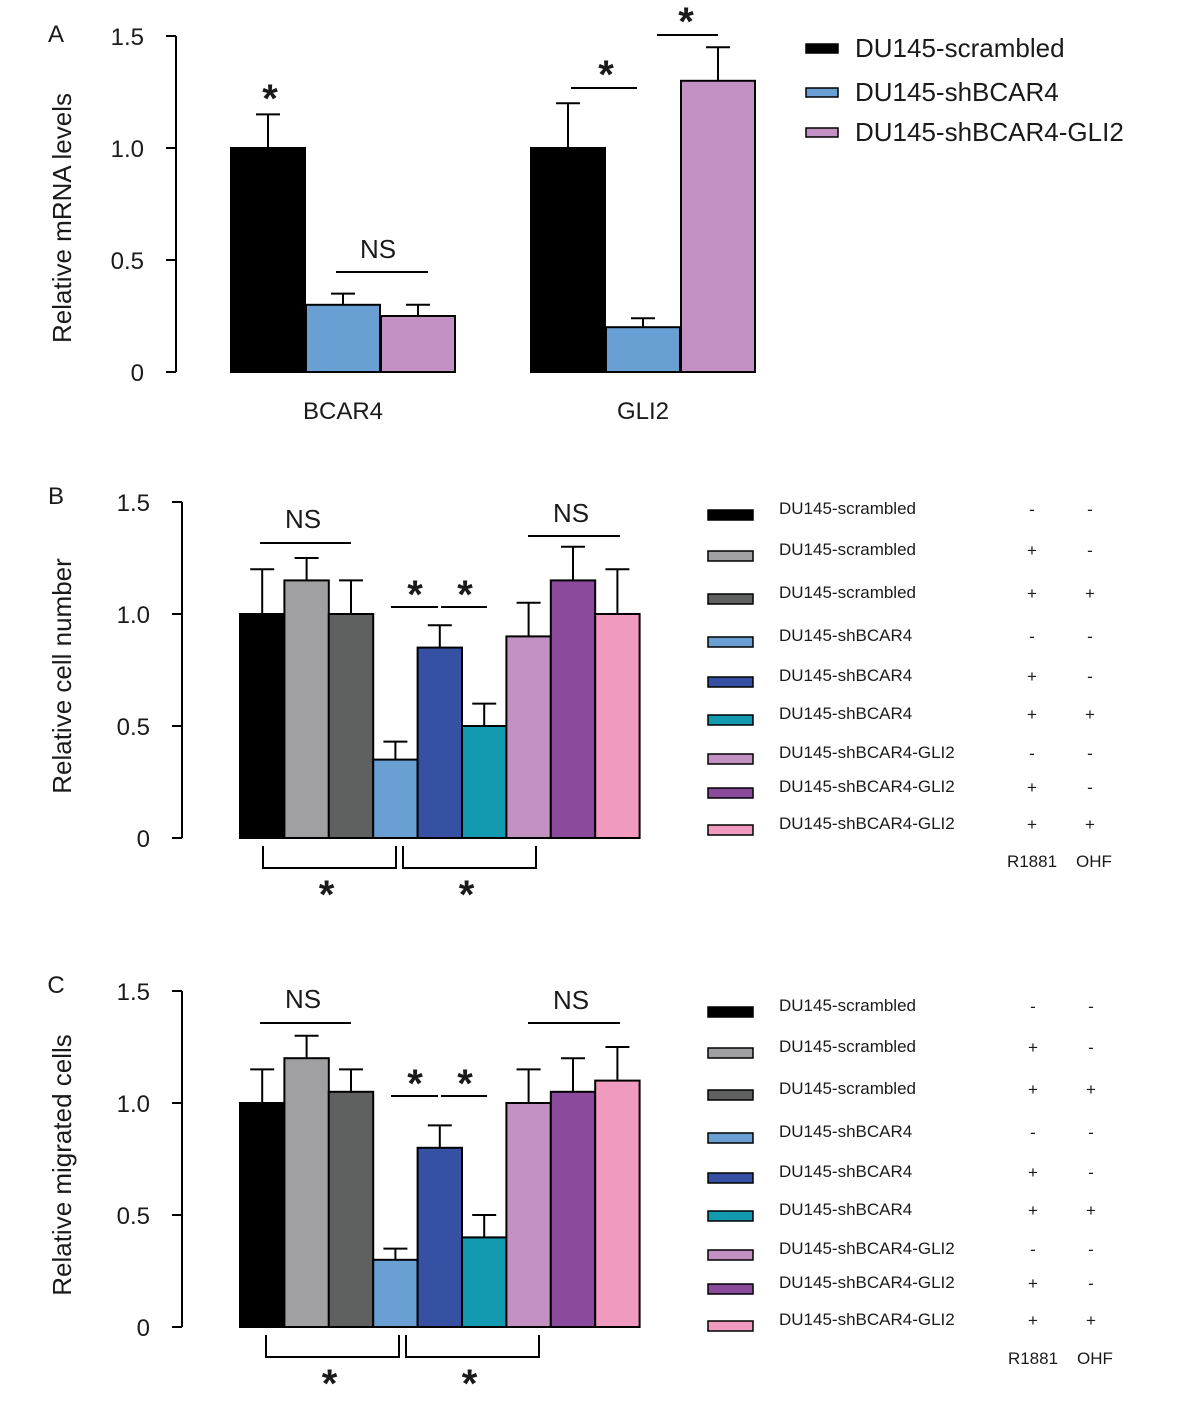  Describe the element at coordinates (55, 985) in the screenshot. I see `panel-letter: C` at that location.